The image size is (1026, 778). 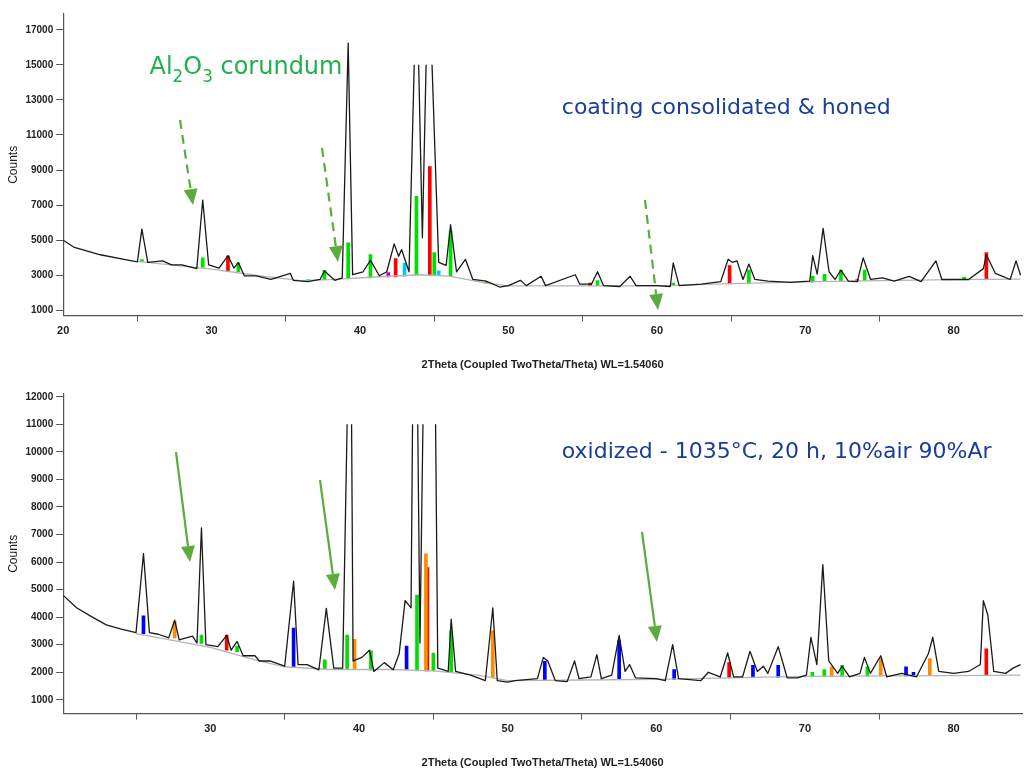 I want to click on annotation: coating consolidated & honed, so click(x=726, y=106).